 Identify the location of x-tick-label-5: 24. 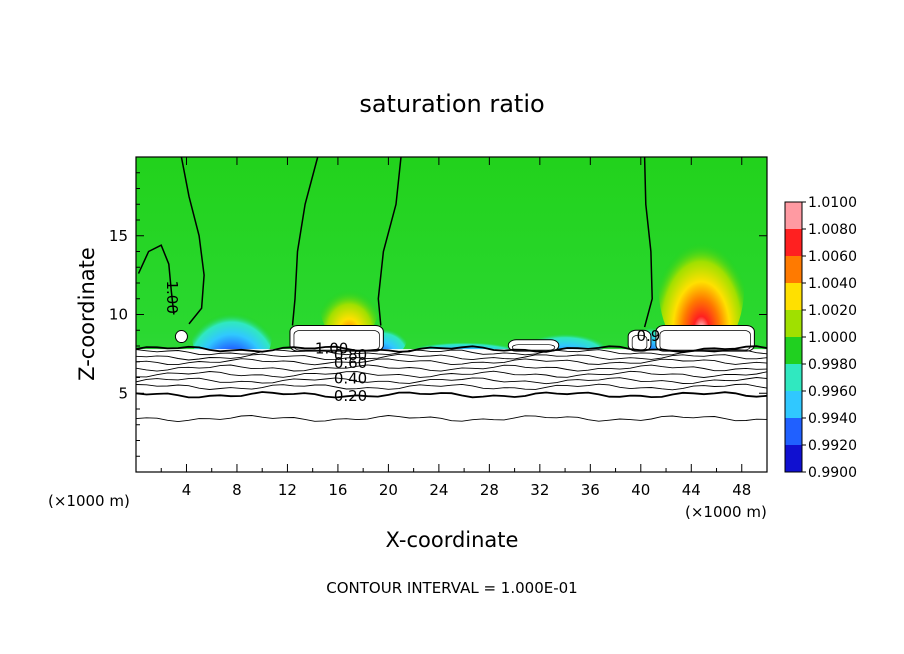
(438, 490).